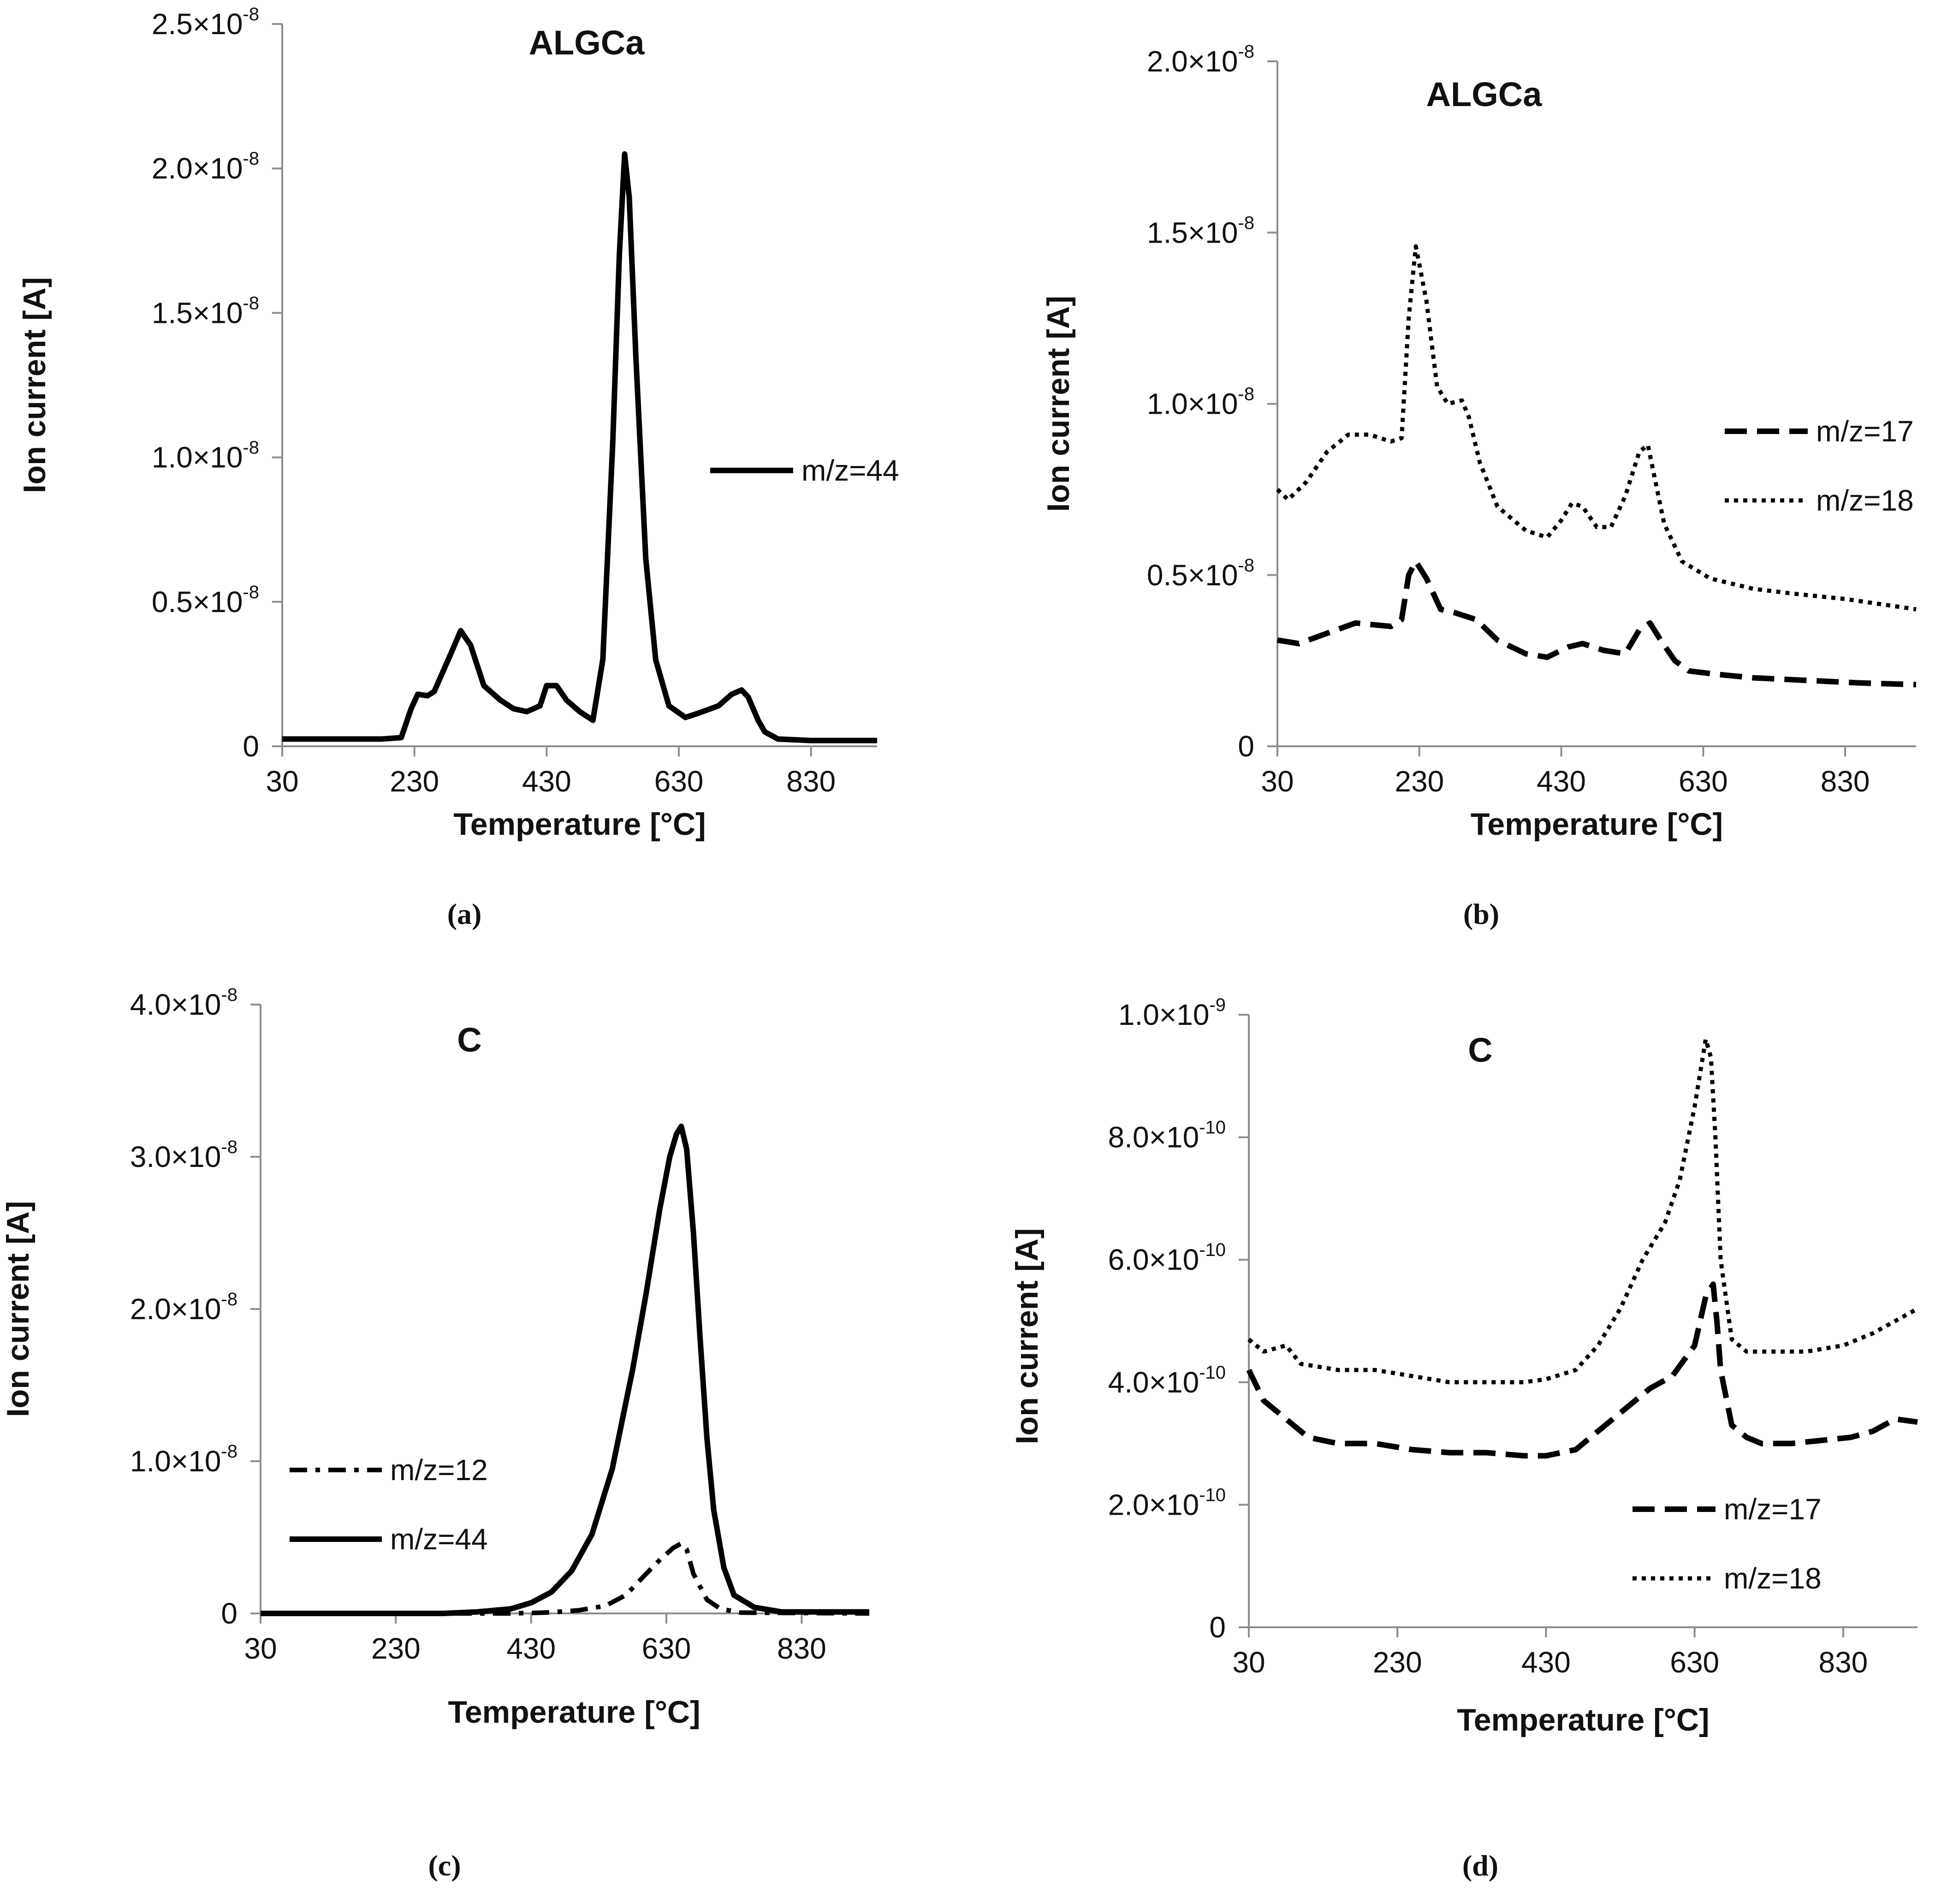  I want to click on panel-caption: (c), so click(445, 1865).